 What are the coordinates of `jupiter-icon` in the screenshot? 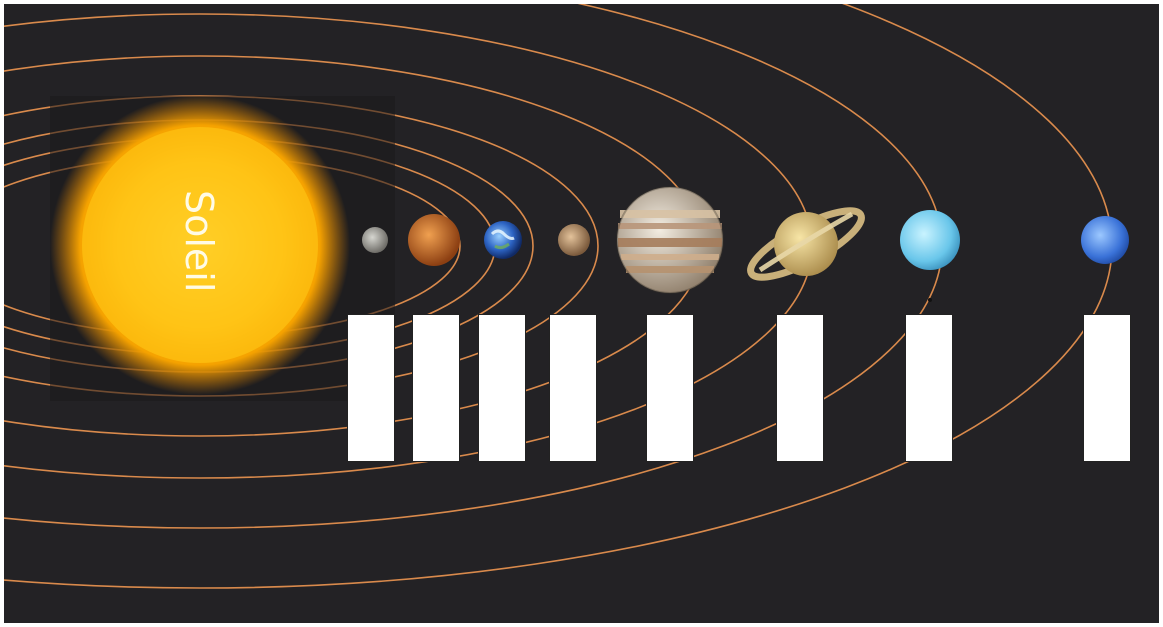 It's located at (670, 240).